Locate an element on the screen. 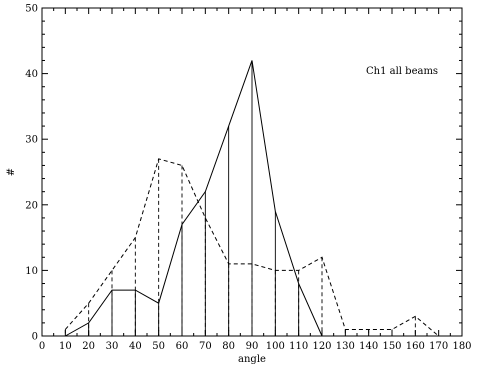 The width and height of the screenshot is (477, 370). x-tick-label: 30 is located at coordinates (112, 346).